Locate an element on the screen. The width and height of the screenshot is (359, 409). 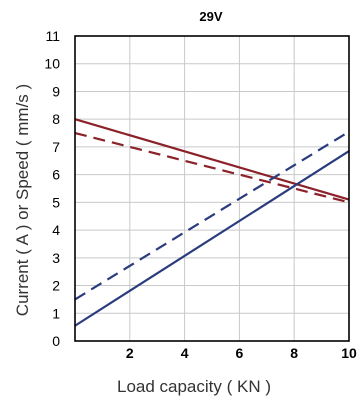
chart-title: 29V is located at coordinates (210, 16).